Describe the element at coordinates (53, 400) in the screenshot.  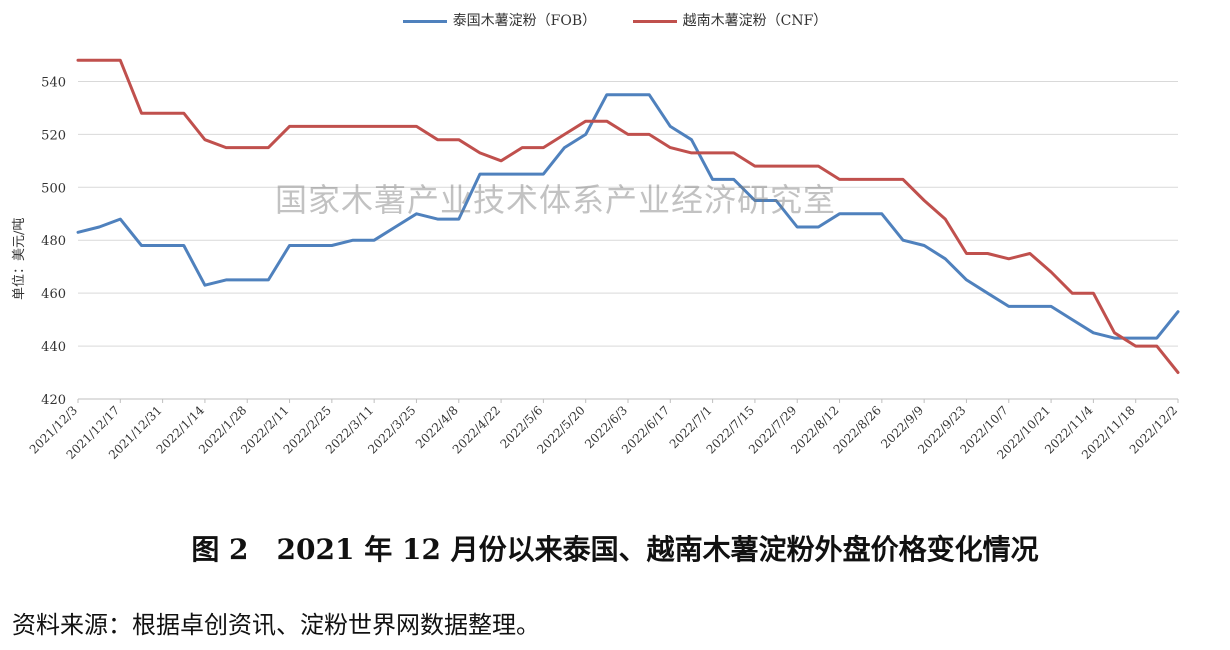
I see `y-tick-label: 420` at that location.